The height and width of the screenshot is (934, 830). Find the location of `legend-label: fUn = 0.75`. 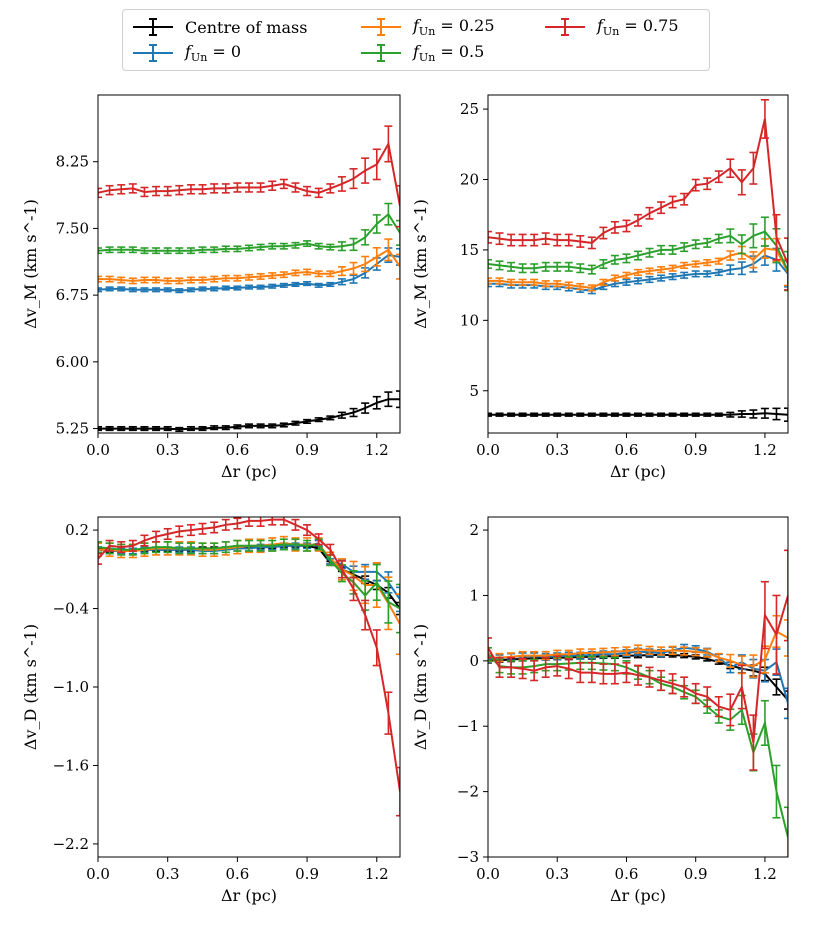

legend-label: fUn = 0.75 is located at coordinates (638, 27).